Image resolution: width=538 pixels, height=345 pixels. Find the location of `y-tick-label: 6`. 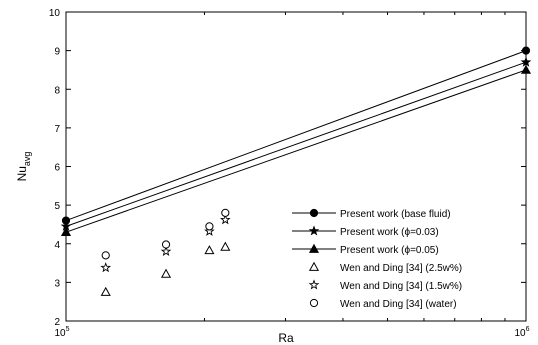

y-tick-label: 6 is located at coordinates (57, 168).